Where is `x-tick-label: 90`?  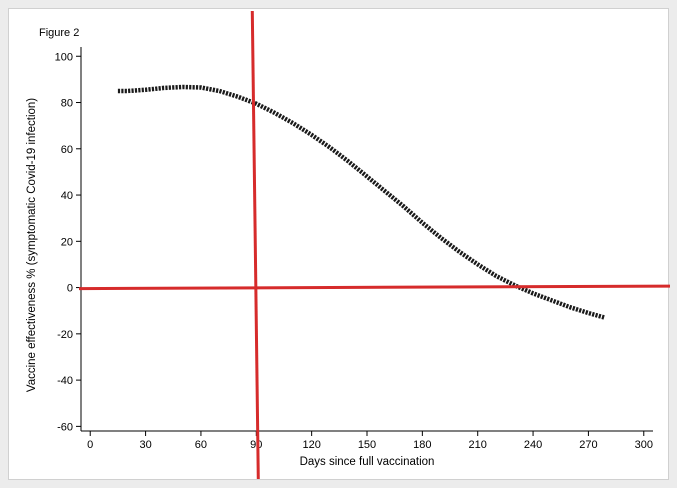
x-tick-label: 90 is located at coordinates (256, 445).